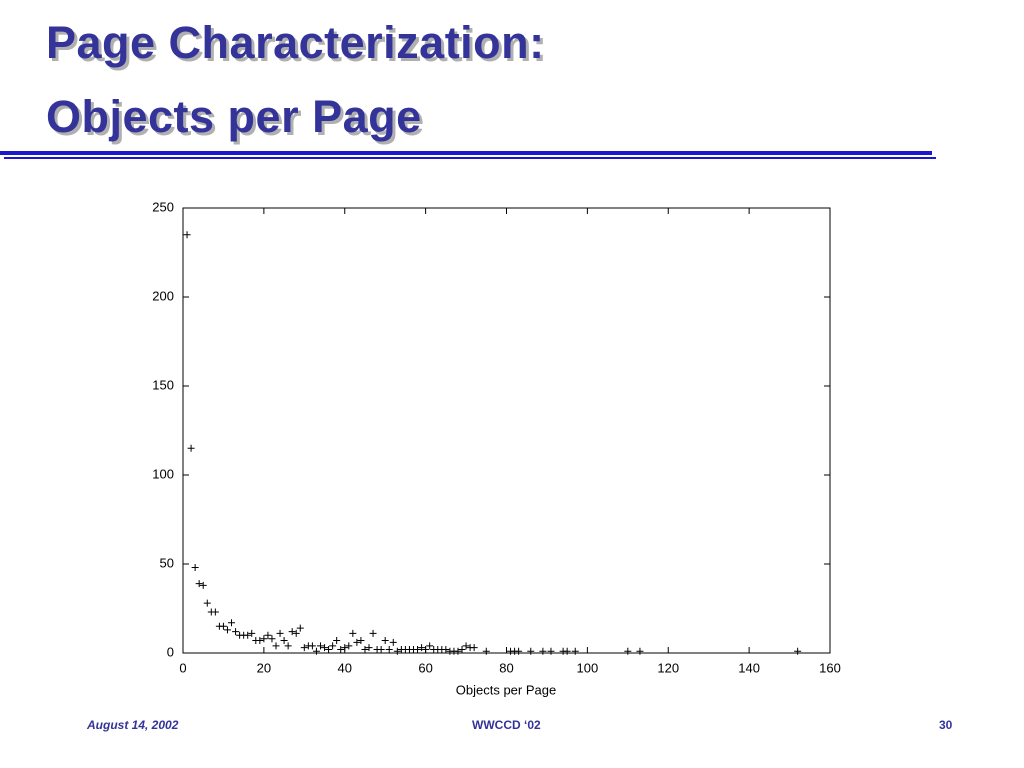 This screenshot has width=1024, height=768. What do you see at coordinates (345, 667) in the screenshot?
I see `x-tick-label: 40` at bounding box center [345, 667].